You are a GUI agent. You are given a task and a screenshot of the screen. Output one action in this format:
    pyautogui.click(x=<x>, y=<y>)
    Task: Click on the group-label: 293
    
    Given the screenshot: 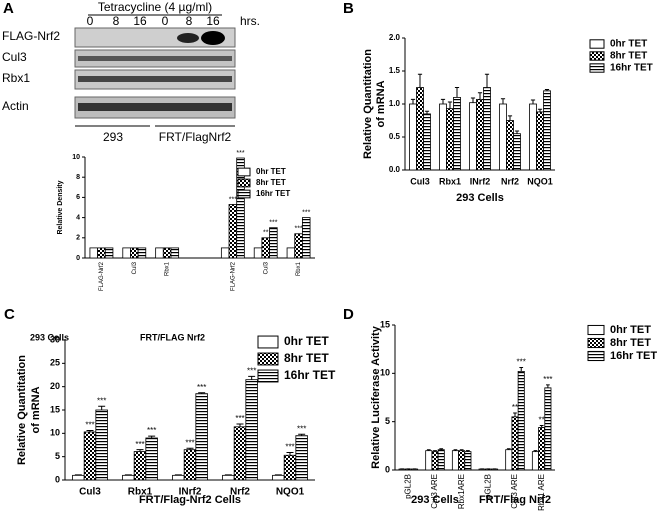 What is the action you would take?
    pyautogui.click(x=113, y=137)
    